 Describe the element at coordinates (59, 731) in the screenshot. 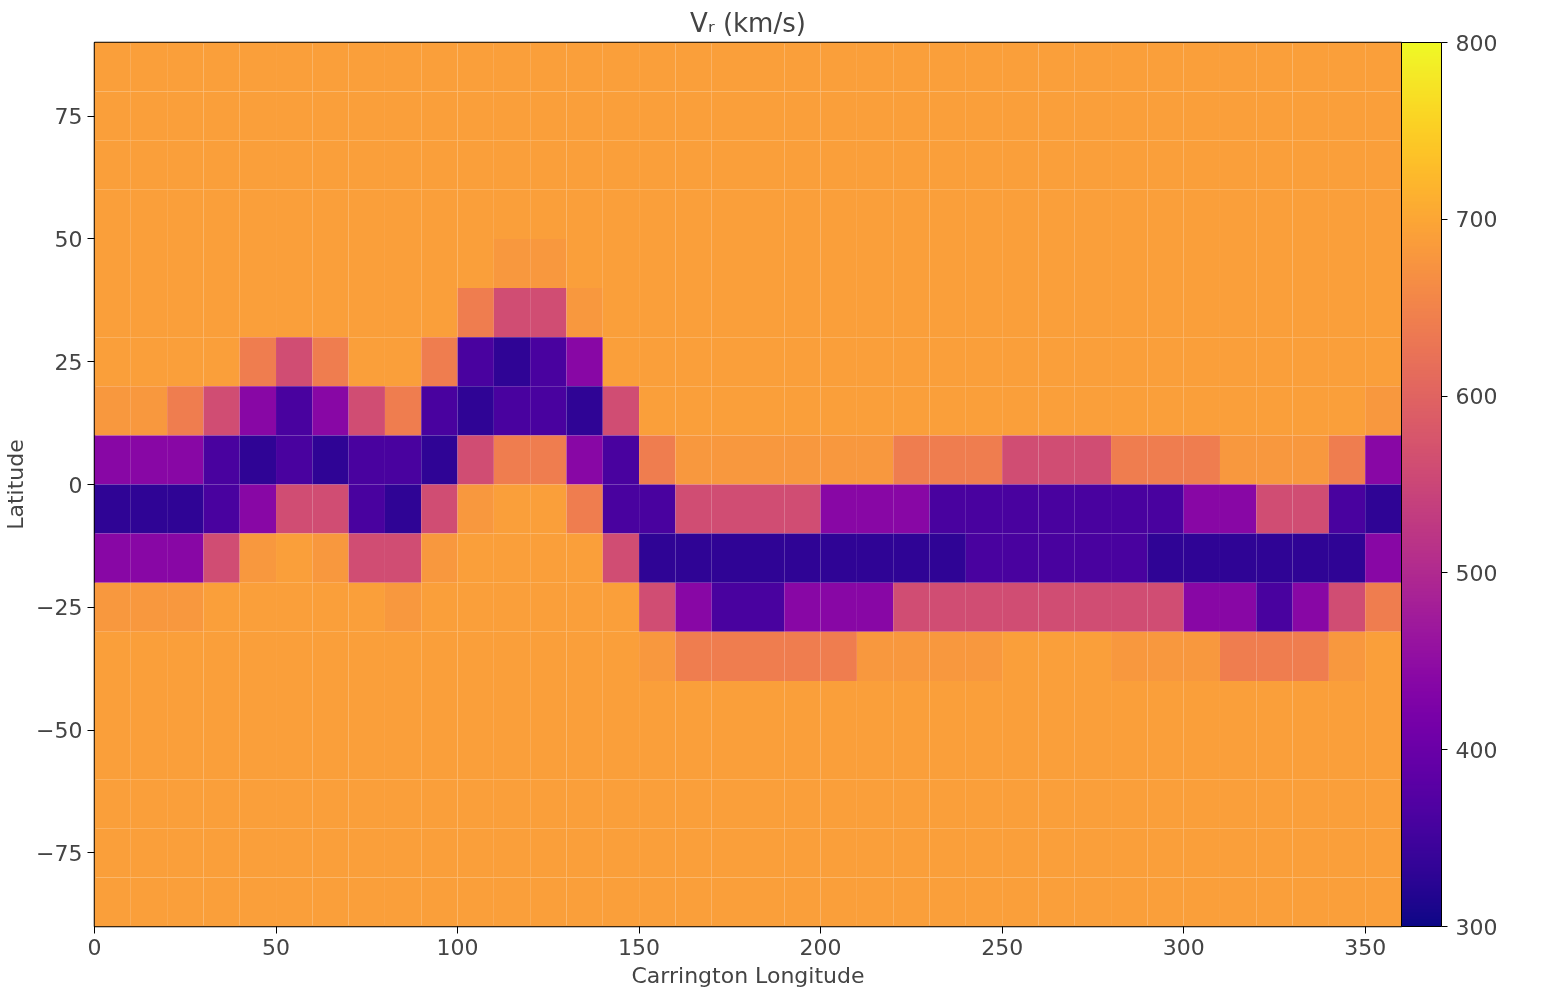

I see `y-tick-label: −50` at that location.